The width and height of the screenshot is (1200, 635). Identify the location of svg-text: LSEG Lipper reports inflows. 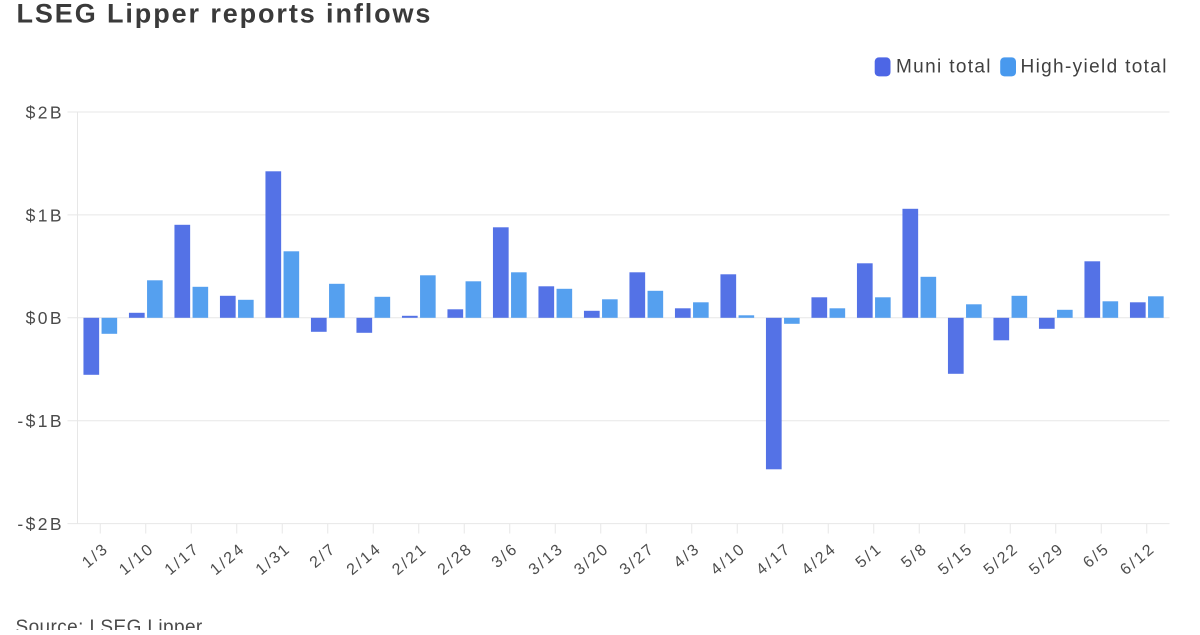
(225, 14).